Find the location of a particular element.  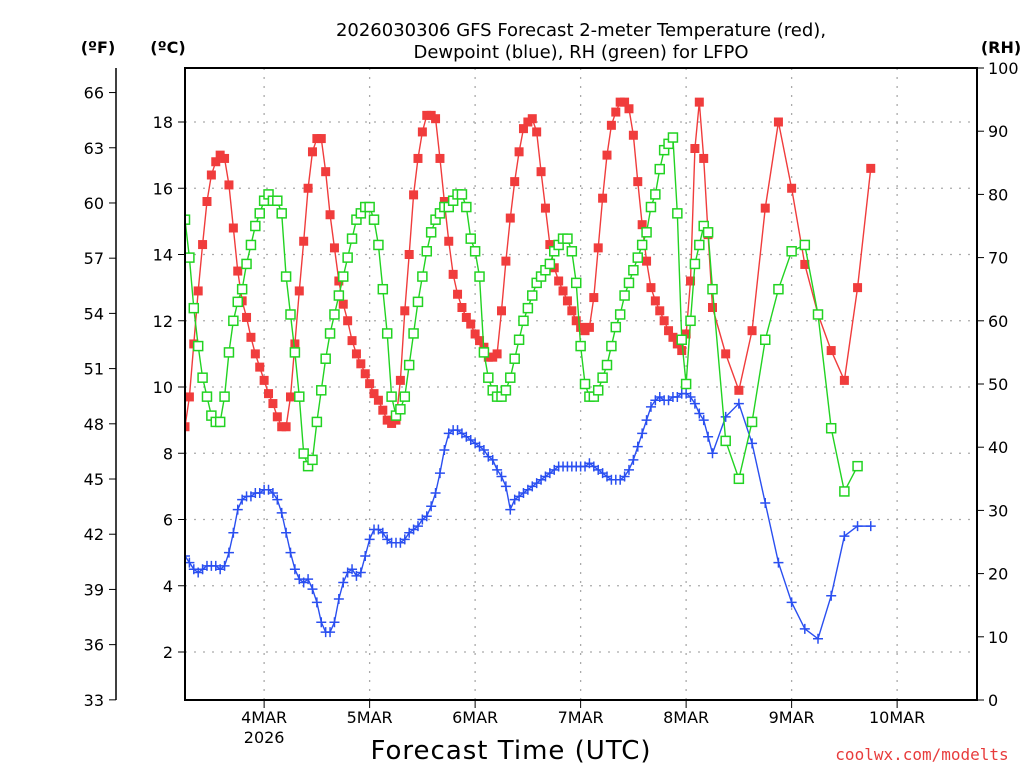

fahrenheit-tick-label: 42 is located at coordinates (94, 534).